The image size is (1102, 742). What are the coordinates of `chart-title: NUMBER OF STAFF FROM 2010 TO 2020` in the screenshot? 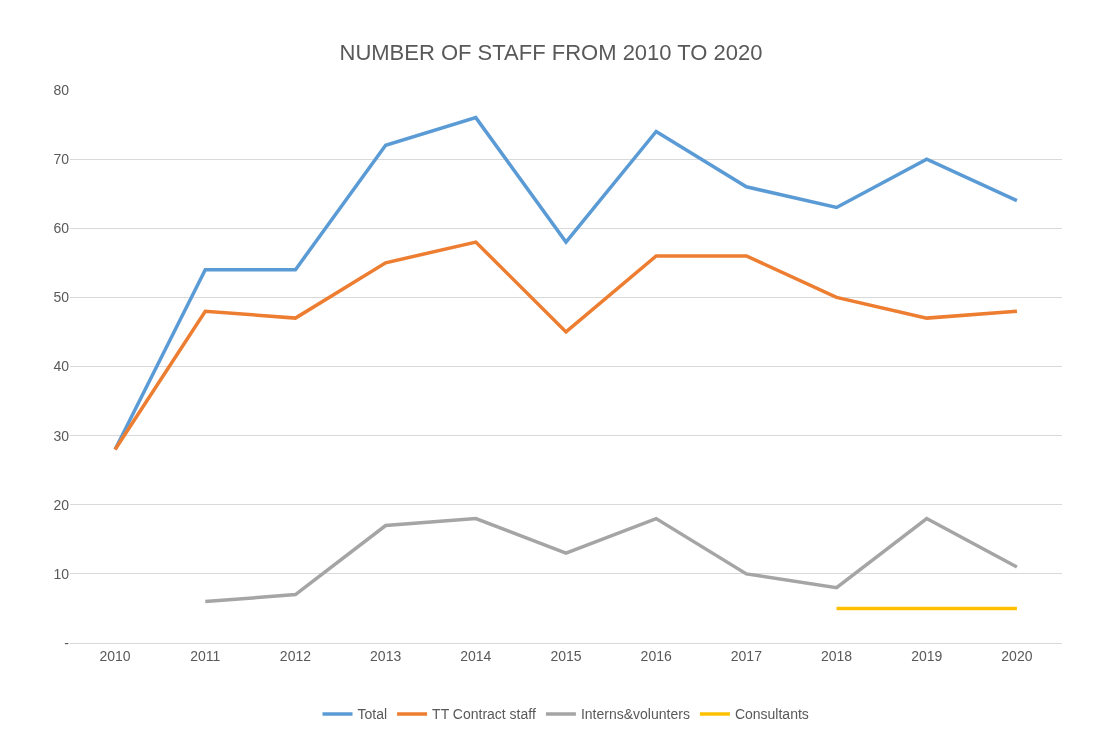 It's located at (551, 52).